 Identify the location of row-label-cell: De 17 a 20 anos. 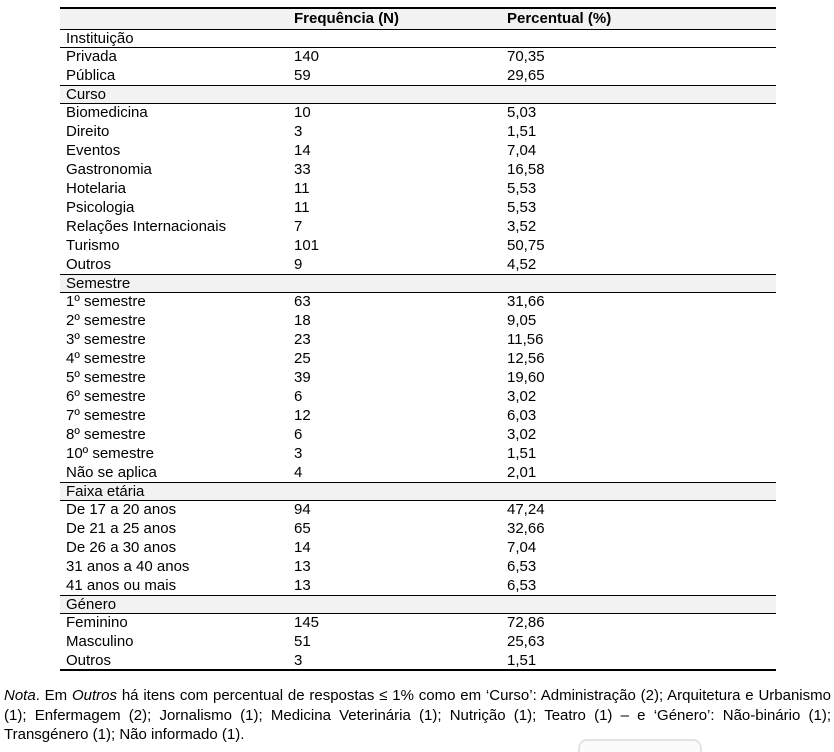
(121, 510).